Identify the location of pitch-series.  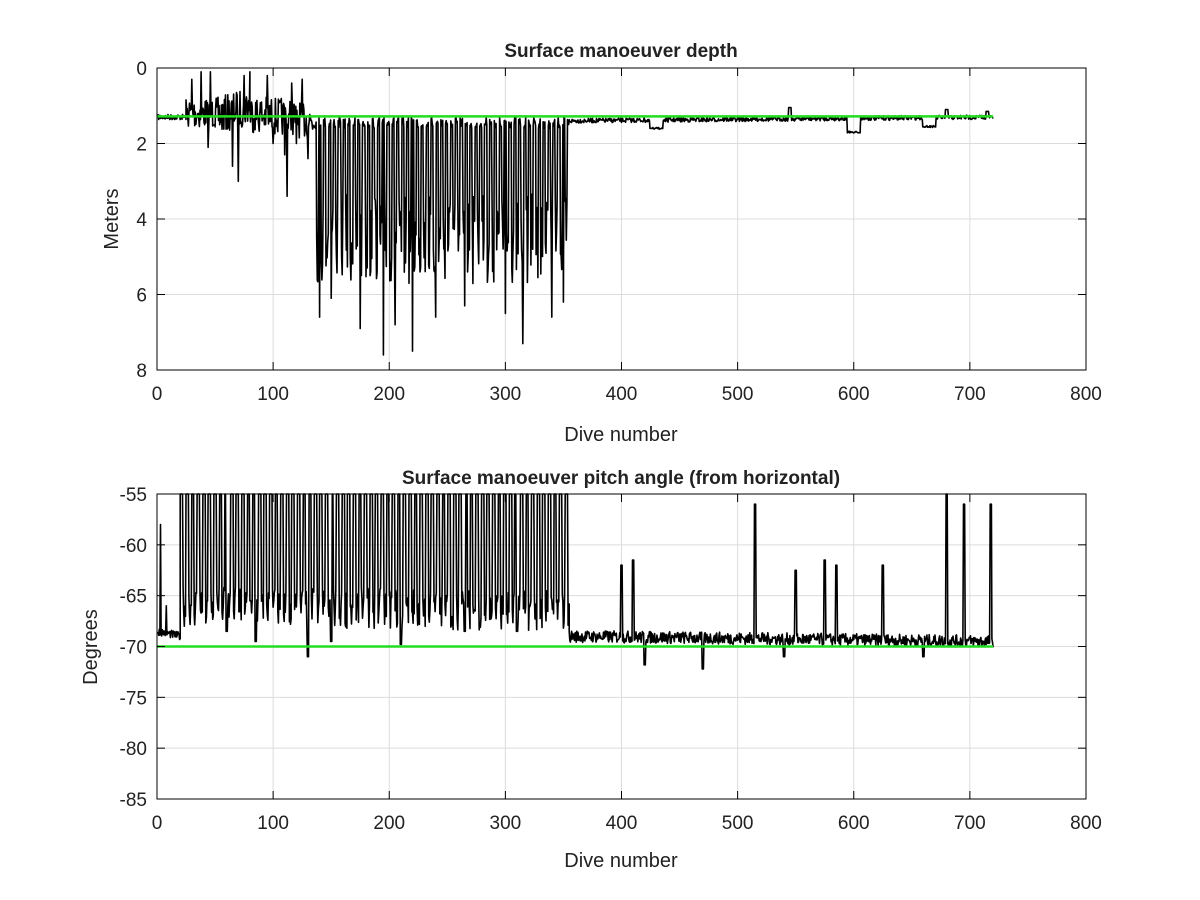
(575, 581).